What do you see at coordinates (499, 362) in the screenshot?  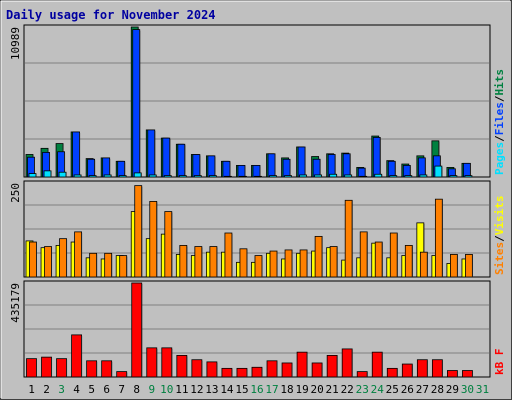 I see `panel-kbytes-axis-label: kB F` at bounding box center [499, 362].